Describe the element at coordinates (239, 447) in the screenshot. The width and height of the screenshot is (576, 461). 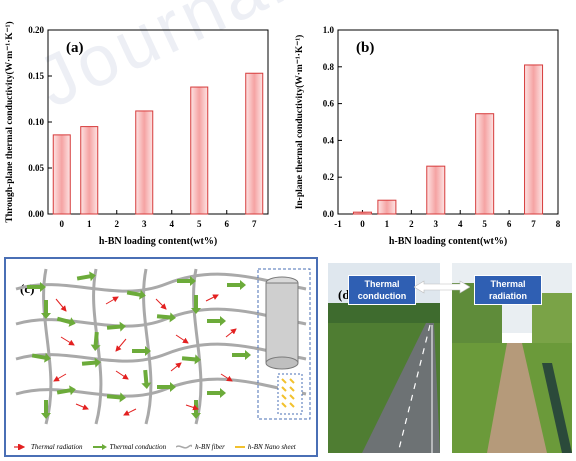
I see `yellow-line-icon` at that location.